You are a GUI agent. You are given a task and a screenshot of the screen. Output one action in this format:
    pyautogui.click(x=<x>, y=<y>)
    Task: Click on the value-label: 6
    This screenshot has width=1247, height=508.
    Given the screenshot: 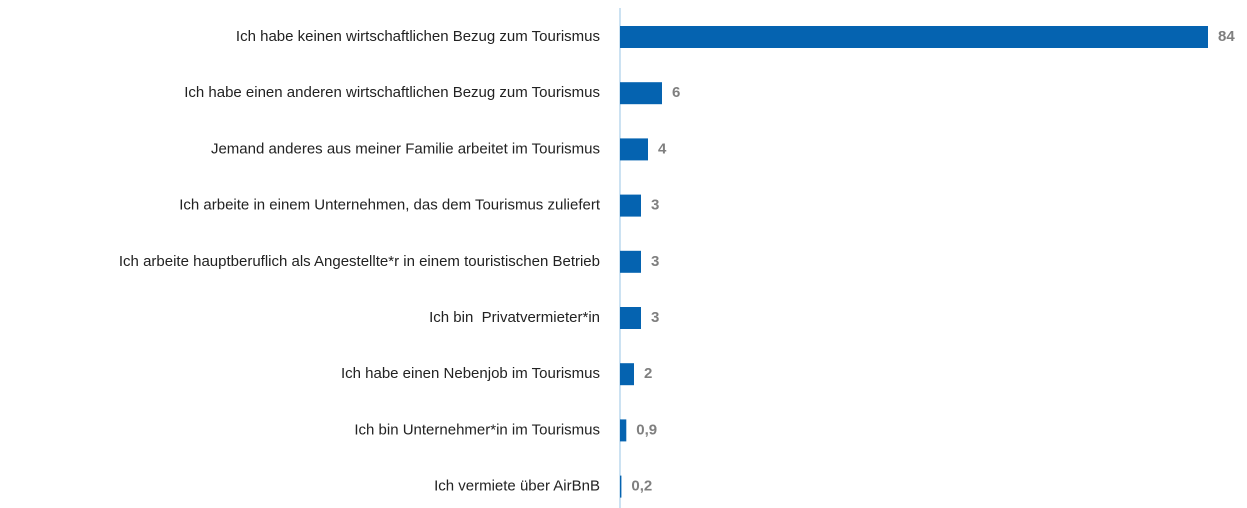 What is the action you would take?
    pyautogui.click(x=676, y=92)
    